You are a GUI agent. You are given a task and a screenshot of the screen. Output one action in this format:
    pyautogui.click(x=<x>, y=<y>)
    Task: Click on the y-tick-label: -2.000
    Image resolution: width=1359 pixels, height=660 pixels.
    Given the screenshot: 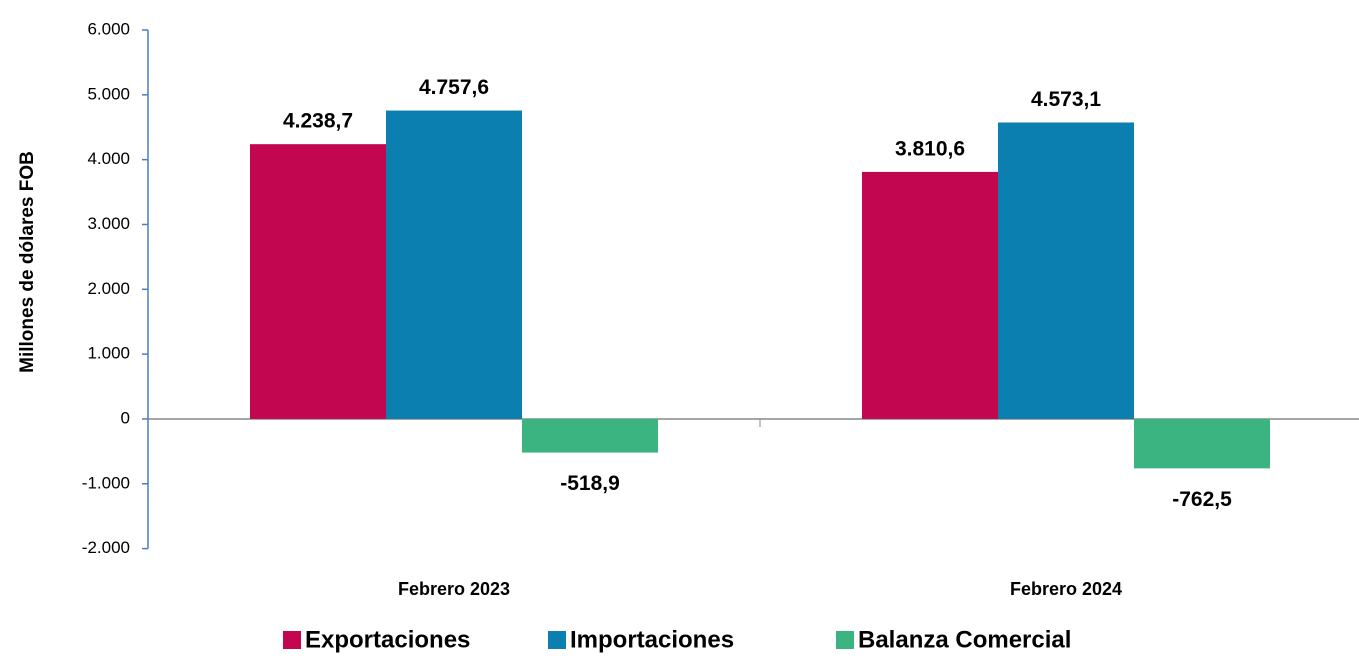 What is the action you would take?
    pyautogui.click(x=106, y=547)
    